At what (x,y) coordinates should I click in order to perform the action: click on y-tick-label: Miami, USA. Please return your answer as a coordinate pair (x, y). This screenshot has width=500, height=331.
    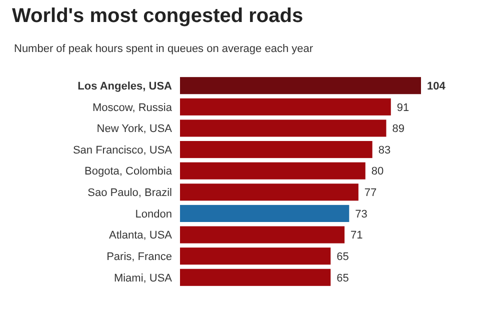
    Looking at the image, I should click on (143, 278).